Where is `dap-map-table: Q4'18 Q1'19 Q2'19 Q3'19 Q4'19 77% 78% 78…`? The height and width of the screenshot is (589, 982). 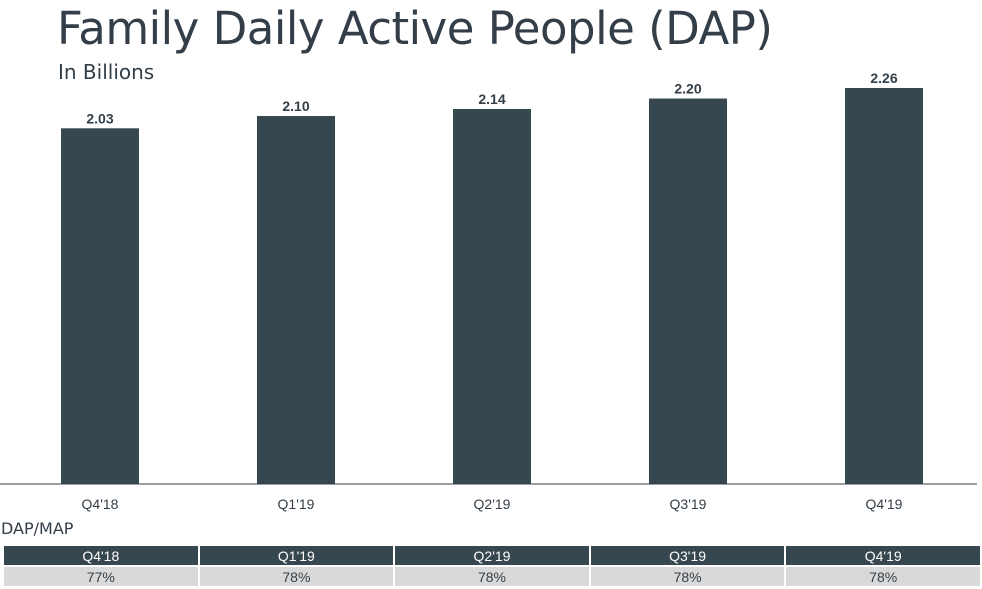 dap-map-table: Q4'18 Q1'19 Q2'19 Q3'19 Q4'19 77% 78% 78… is located at coordinates (492, 566).